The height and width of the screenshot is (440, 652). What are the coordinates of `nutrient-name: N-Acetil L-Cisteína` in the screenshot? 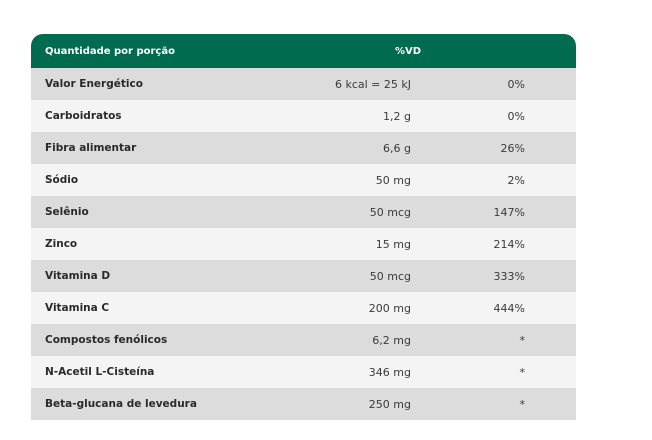 It's located at (100, 372).